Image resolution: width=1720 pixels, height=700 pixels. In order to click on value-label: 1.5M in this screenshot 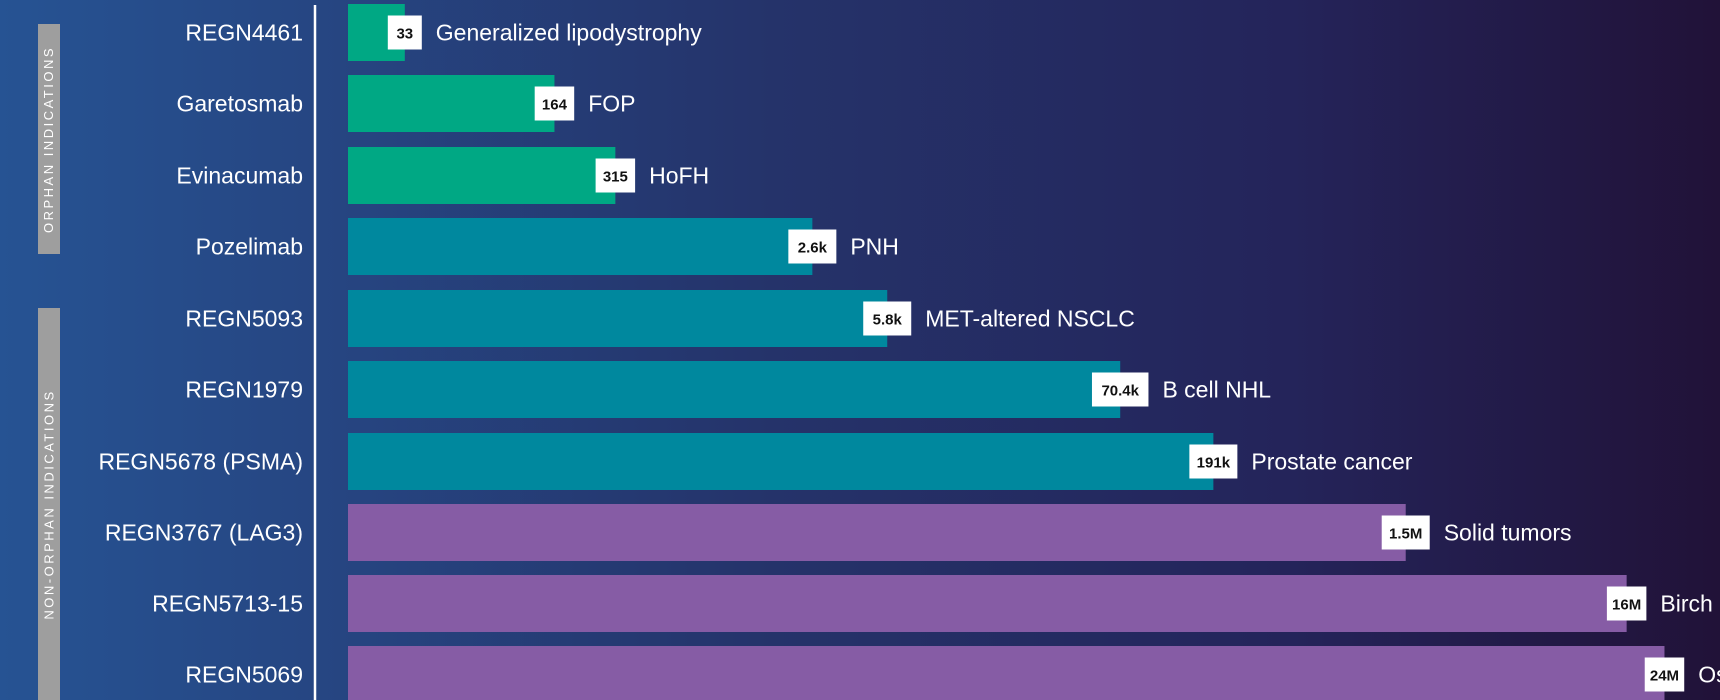, I will do `click(1405, 534)`.